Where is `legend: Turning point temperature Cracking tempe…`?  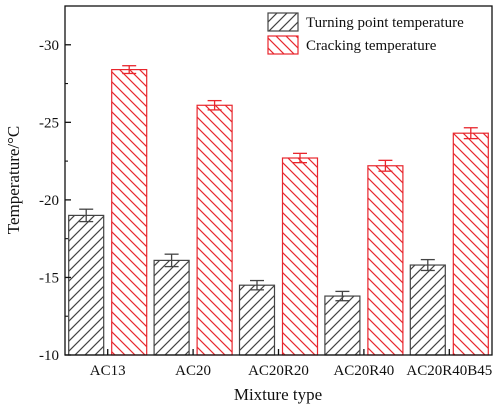
legend: Turning point temperature Cracking tempe… is located at coordinates (365, 33).